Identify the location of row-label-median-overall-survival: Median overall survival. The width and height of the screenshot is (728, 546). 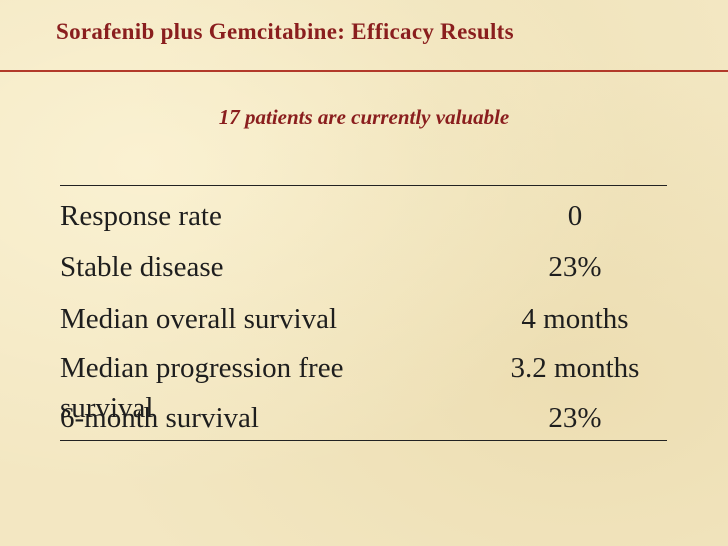
(199, 319).